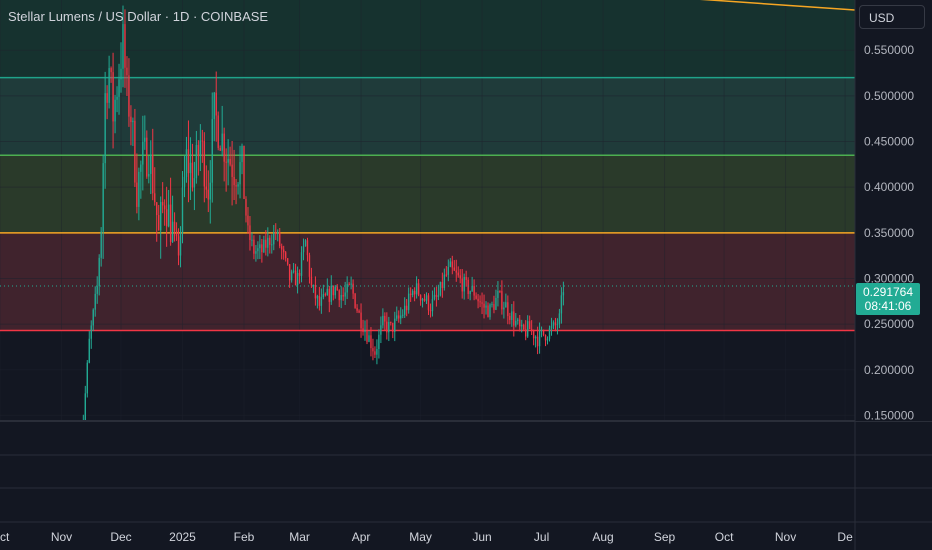 This screenshot has height=550, width=932. I want to click on price-tick-label: 0.250000, so click(889, 324).